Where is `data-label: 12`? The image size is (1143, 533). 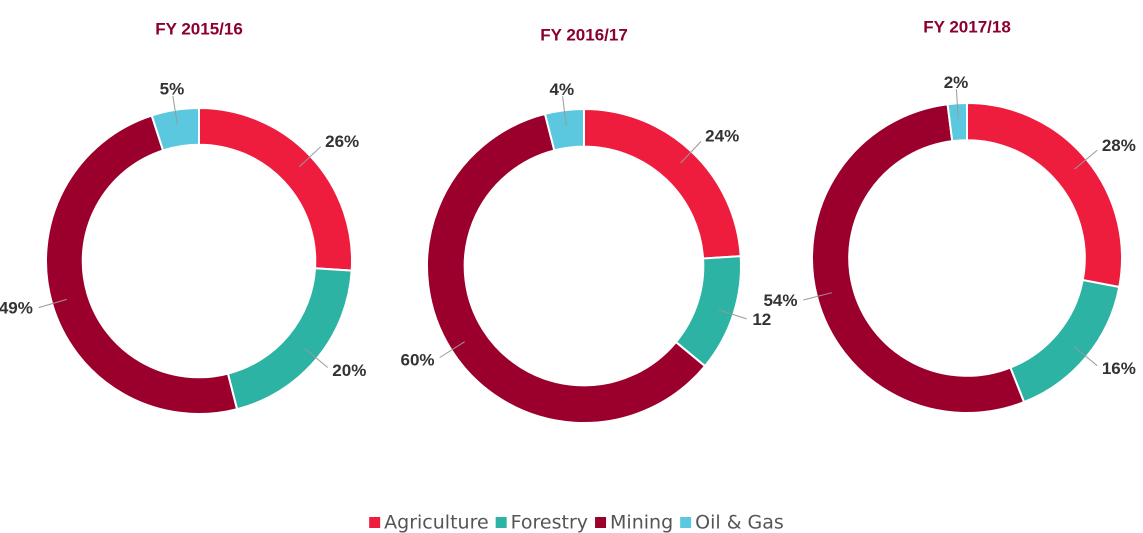
data-label: 12 is located at coordinates (761, 319).